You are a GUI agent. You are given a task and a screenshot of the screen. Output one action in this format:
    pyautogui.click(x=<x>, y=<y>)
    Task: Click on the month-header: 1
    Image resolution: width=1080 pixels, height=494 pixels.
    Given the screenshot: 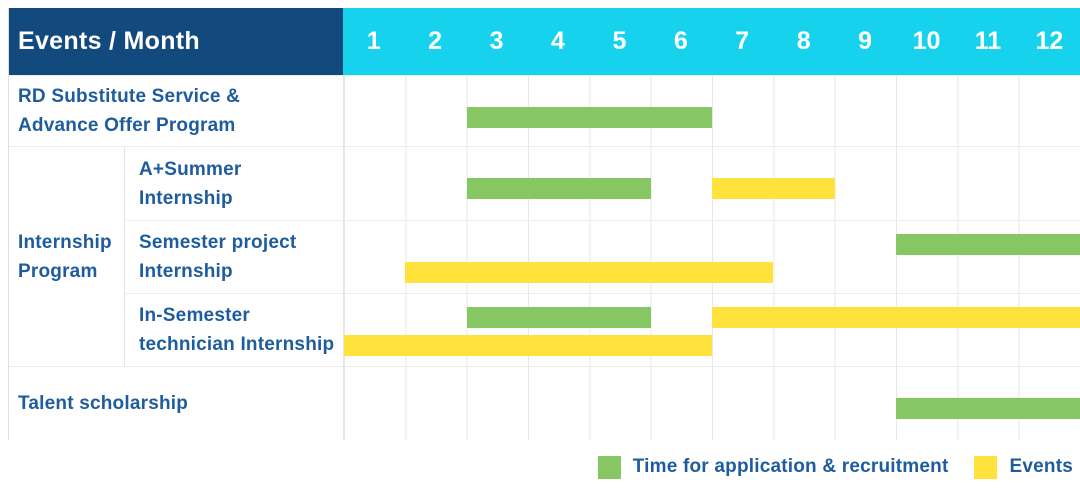 What is the action you would take?
    pyautogui.click(x=373, y=41)
    